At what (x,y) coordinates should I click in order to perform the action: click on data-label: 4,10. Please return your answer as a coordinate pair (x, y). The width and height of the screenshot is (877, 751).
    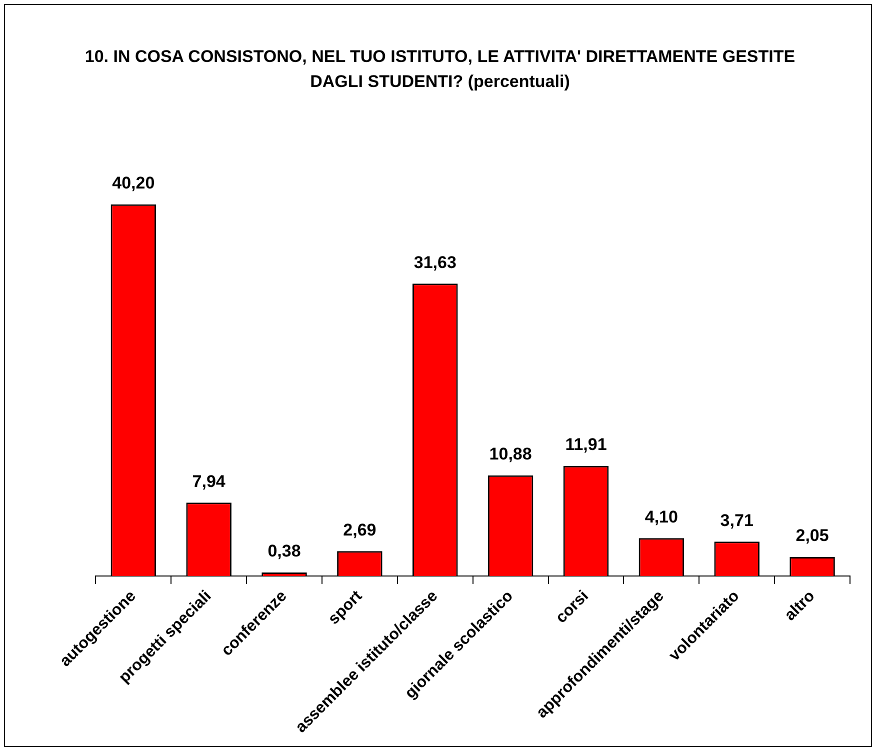
    Looking at the image, I should click on (661, 516).